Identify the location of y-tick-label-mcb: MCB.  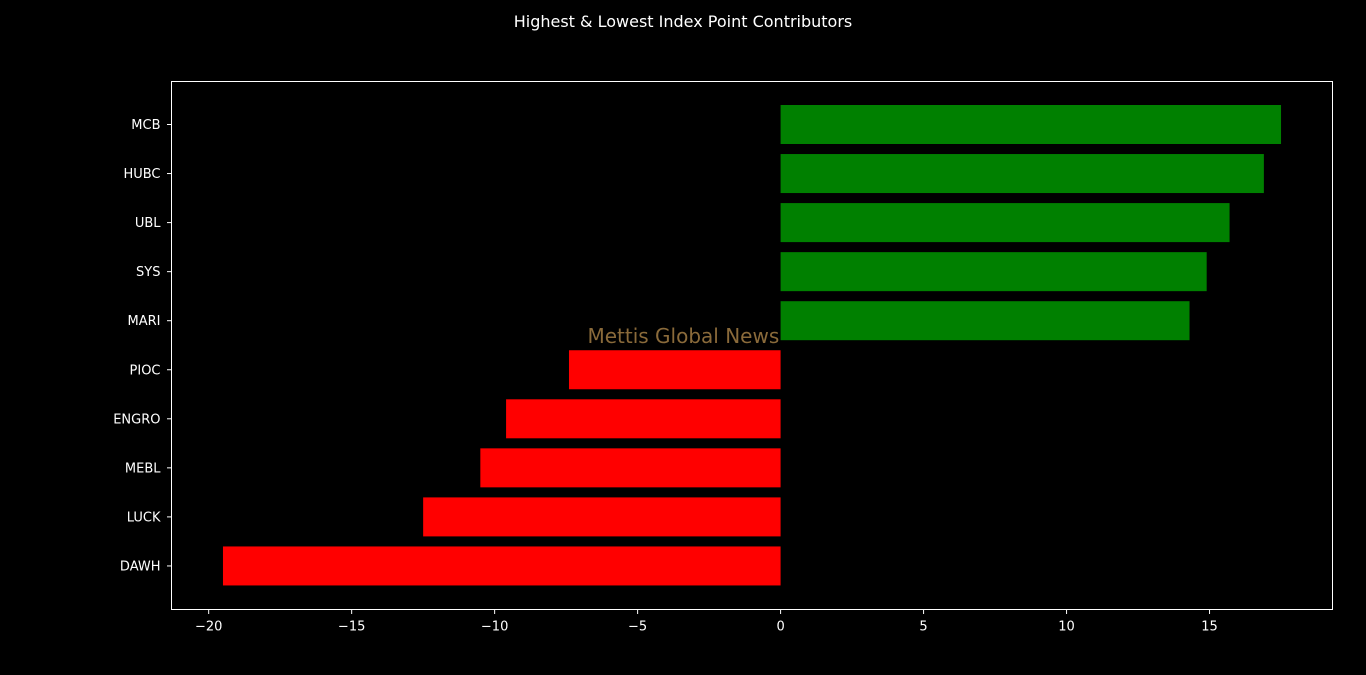
(145, 125).